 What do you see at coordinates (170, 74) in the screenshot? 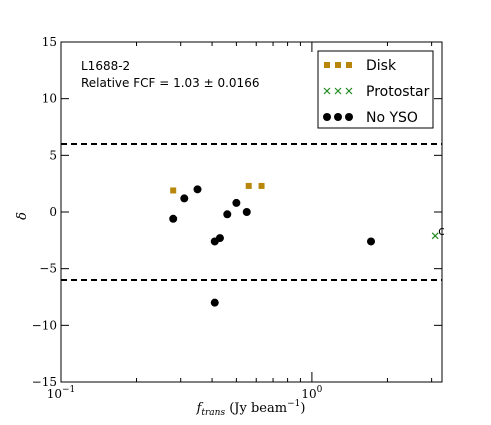
I see `annotation: L1688-2 Relative FCF = 1.03 ± 0.0166` at bounding box center [170, 74].